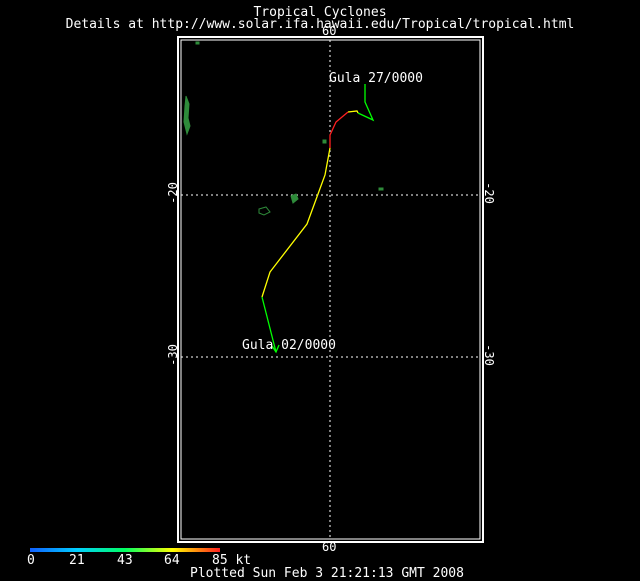 This screenshot has height=581, width=640. What do you see at coordinates (327, 573) in the screenshot?
I see `plotted-timestamp: Plotted Sun Feb 3 21:21:13 GMT 2008` at bounding box center [327, 573].